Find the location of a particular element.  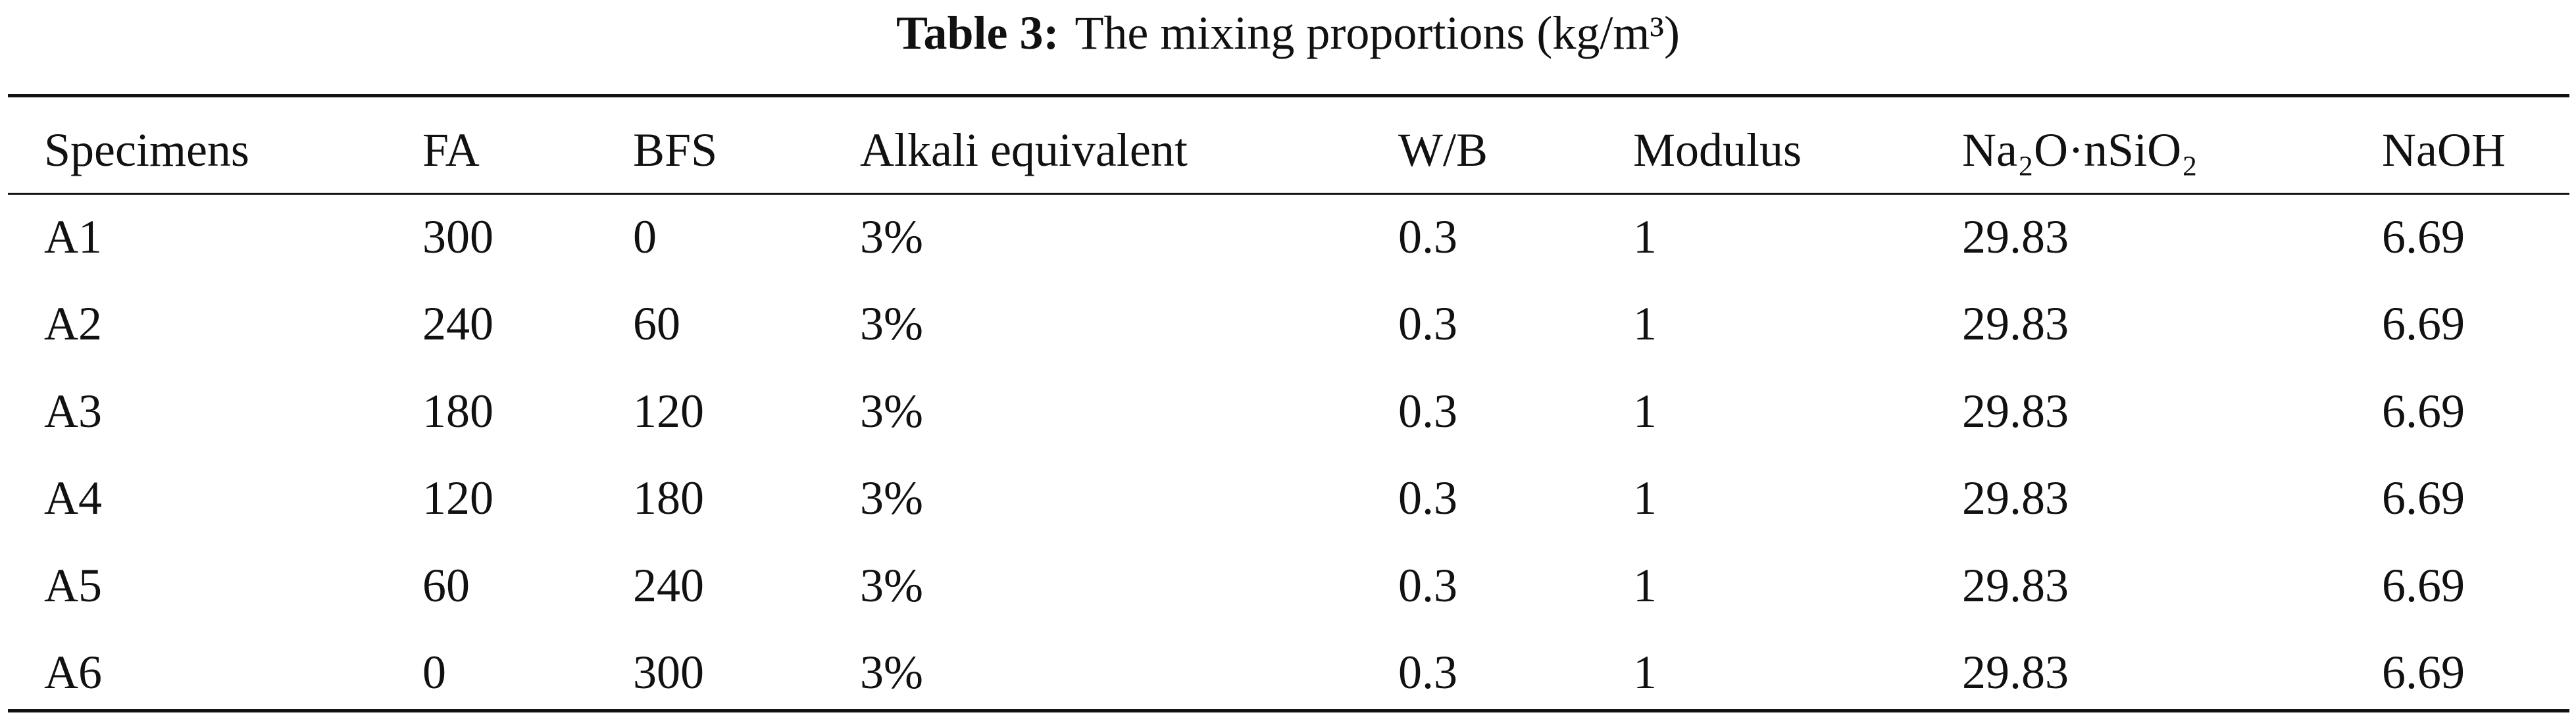

table-cell: A5 is located at coordinates (73, 585).